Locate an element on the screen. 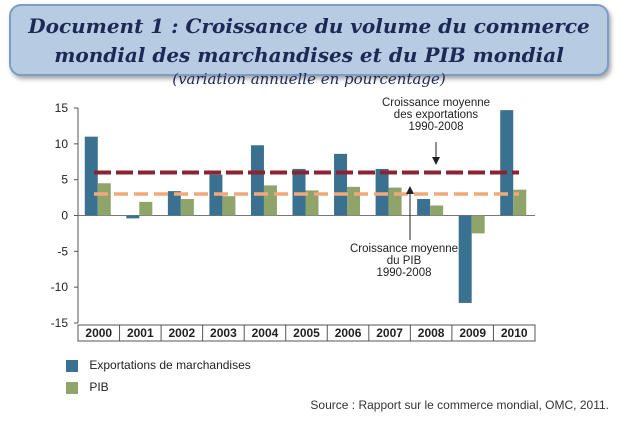 The image size is (625, 423). x-tick-label: 2009 is located at coordinates (472, 333).